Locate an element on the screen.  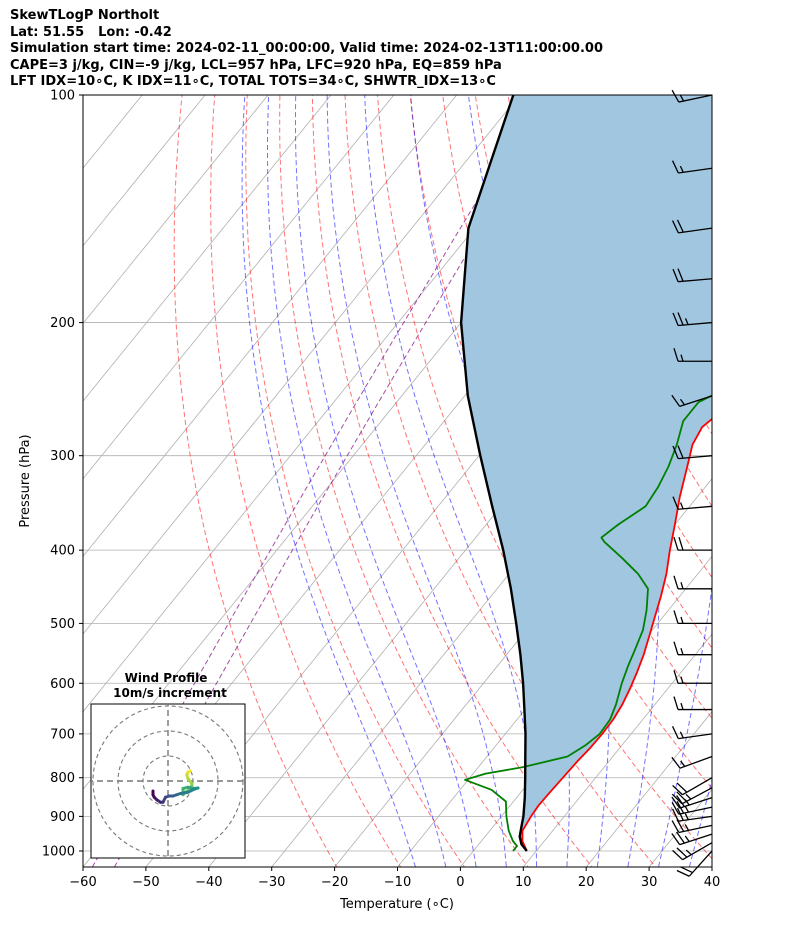
x-axis-label: Temperature (∘C) is located at coordinates (396, 904).